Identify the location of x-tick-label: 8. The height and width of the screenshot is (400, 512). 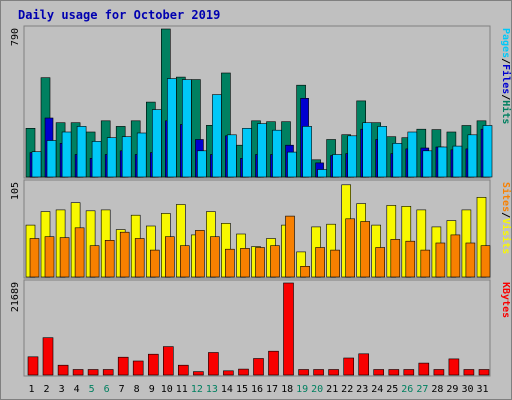
(137, 389).